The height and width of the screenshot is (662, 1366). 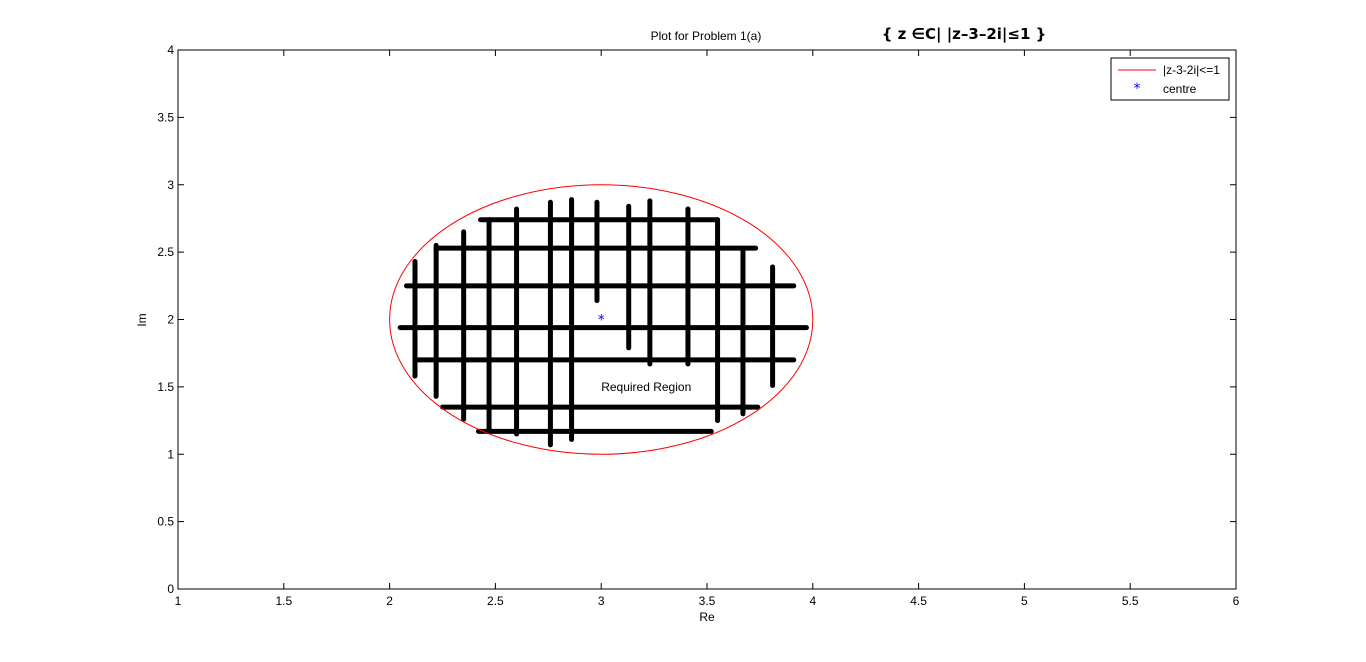 I want to click on y-tick-label: 3, so click(x=170, y=185).